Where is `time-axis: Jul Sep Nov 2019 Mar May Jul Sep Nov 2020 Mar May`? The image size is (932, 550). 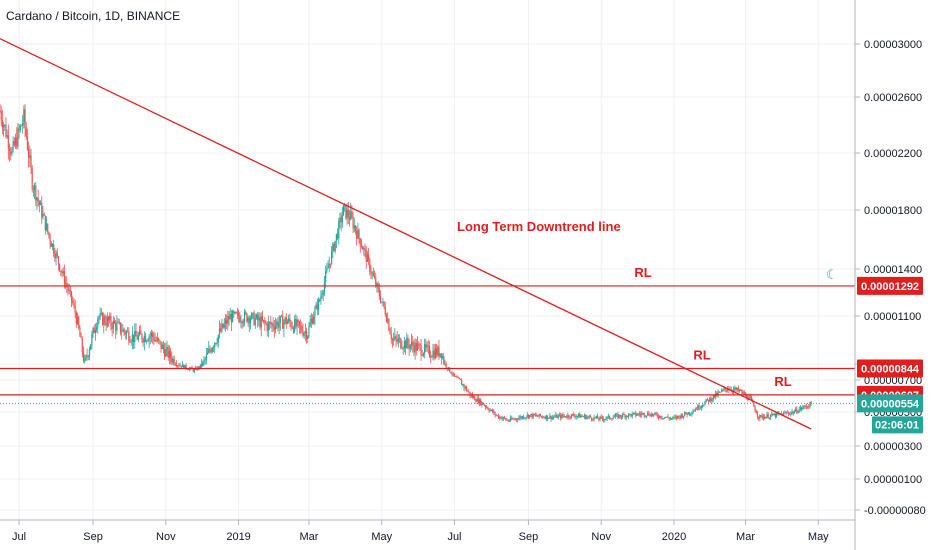
time-axis: Jul Sep Nov 2019 Mar May Jul Sep Nov 2020 Mar May is located at coordinates (420, 531).